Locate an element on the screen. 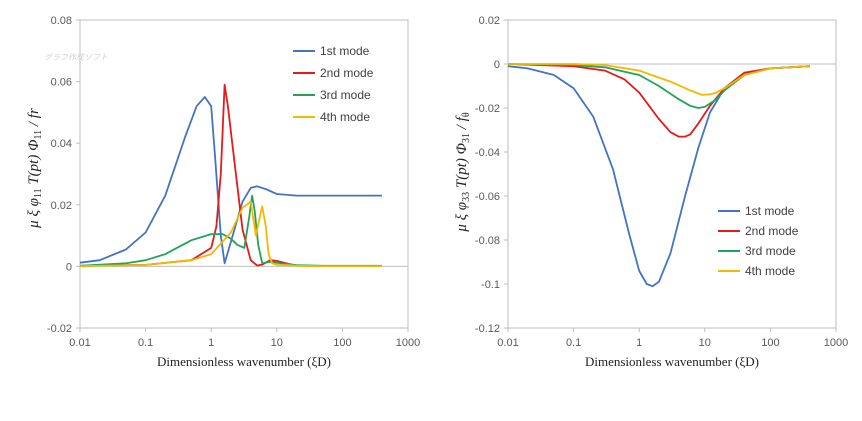 The width and height of the screenshot is (862, 421). y-tick-label: -0.06 is located at coordinates (487, 197).